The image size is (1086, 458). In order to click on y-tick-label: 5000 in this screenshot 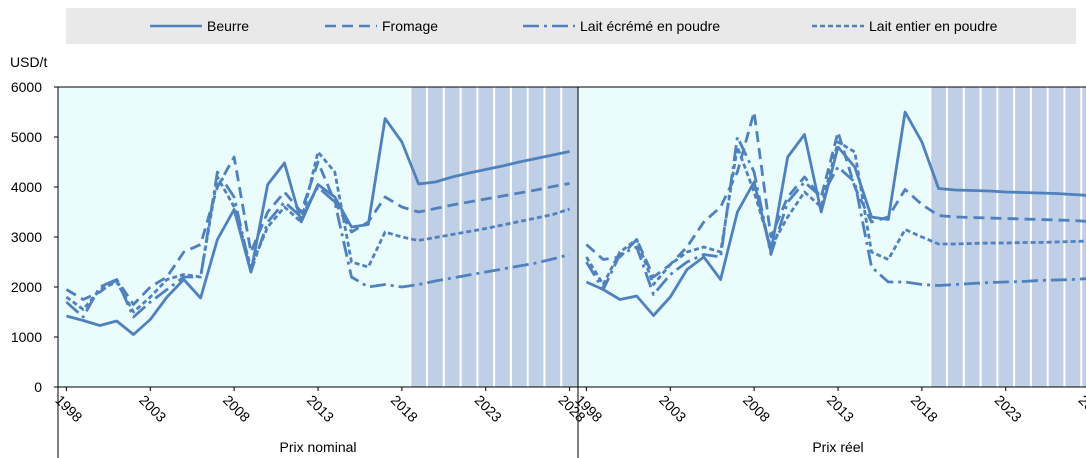, I will do `click(26, 137)`.